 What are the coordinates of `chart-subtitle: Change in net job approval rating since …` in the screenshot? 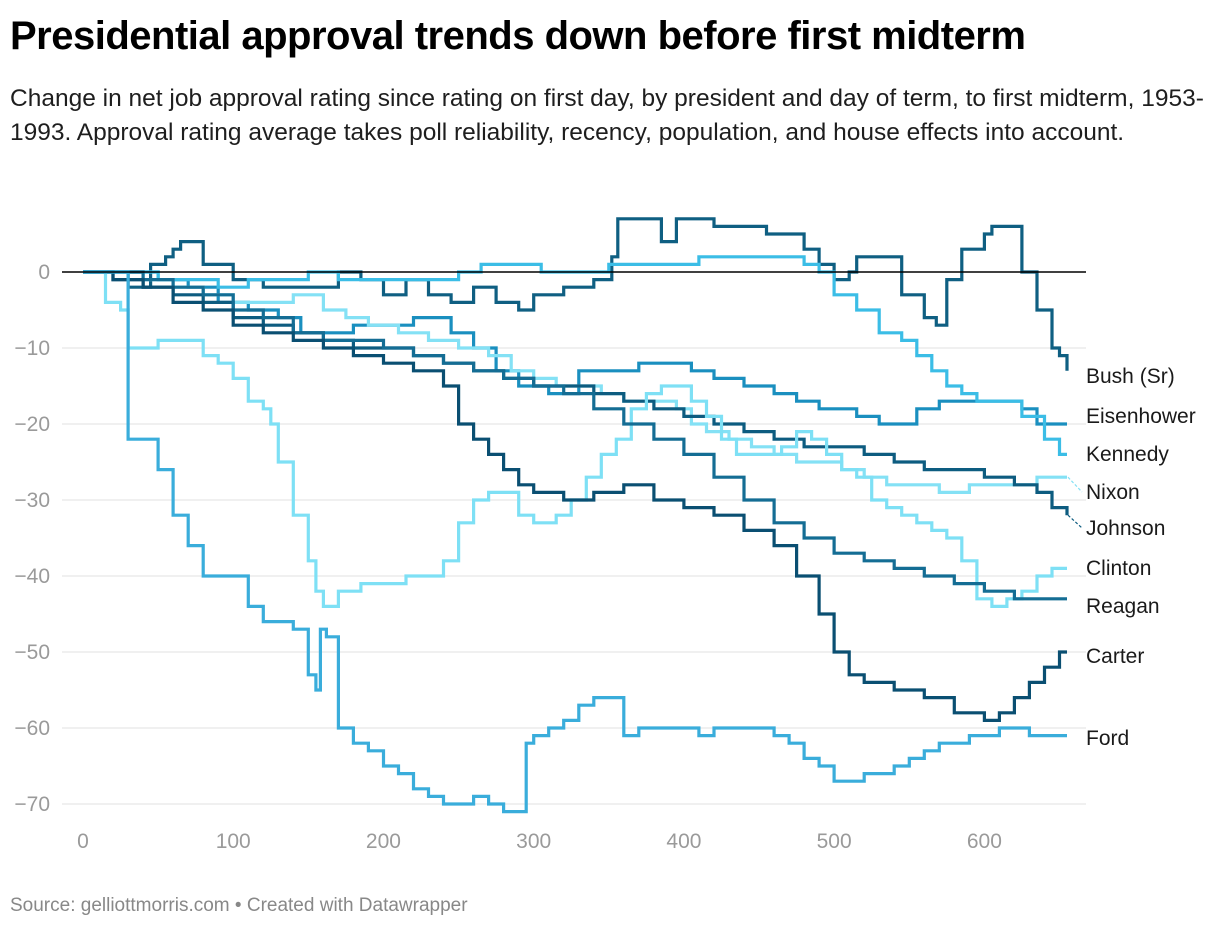 It's located at (607, 115).